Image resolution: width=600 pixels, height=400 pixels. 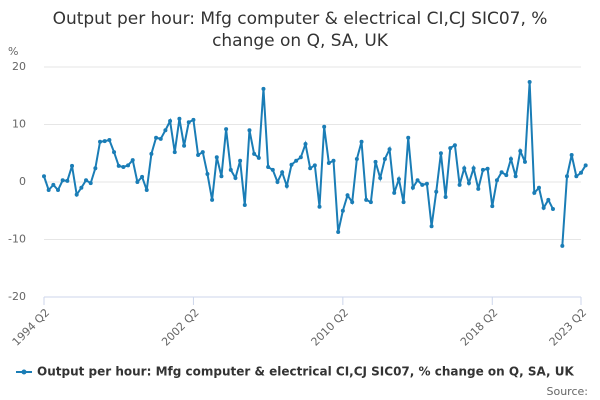 I want to click on legend-marker, so click(x=24, y=372).